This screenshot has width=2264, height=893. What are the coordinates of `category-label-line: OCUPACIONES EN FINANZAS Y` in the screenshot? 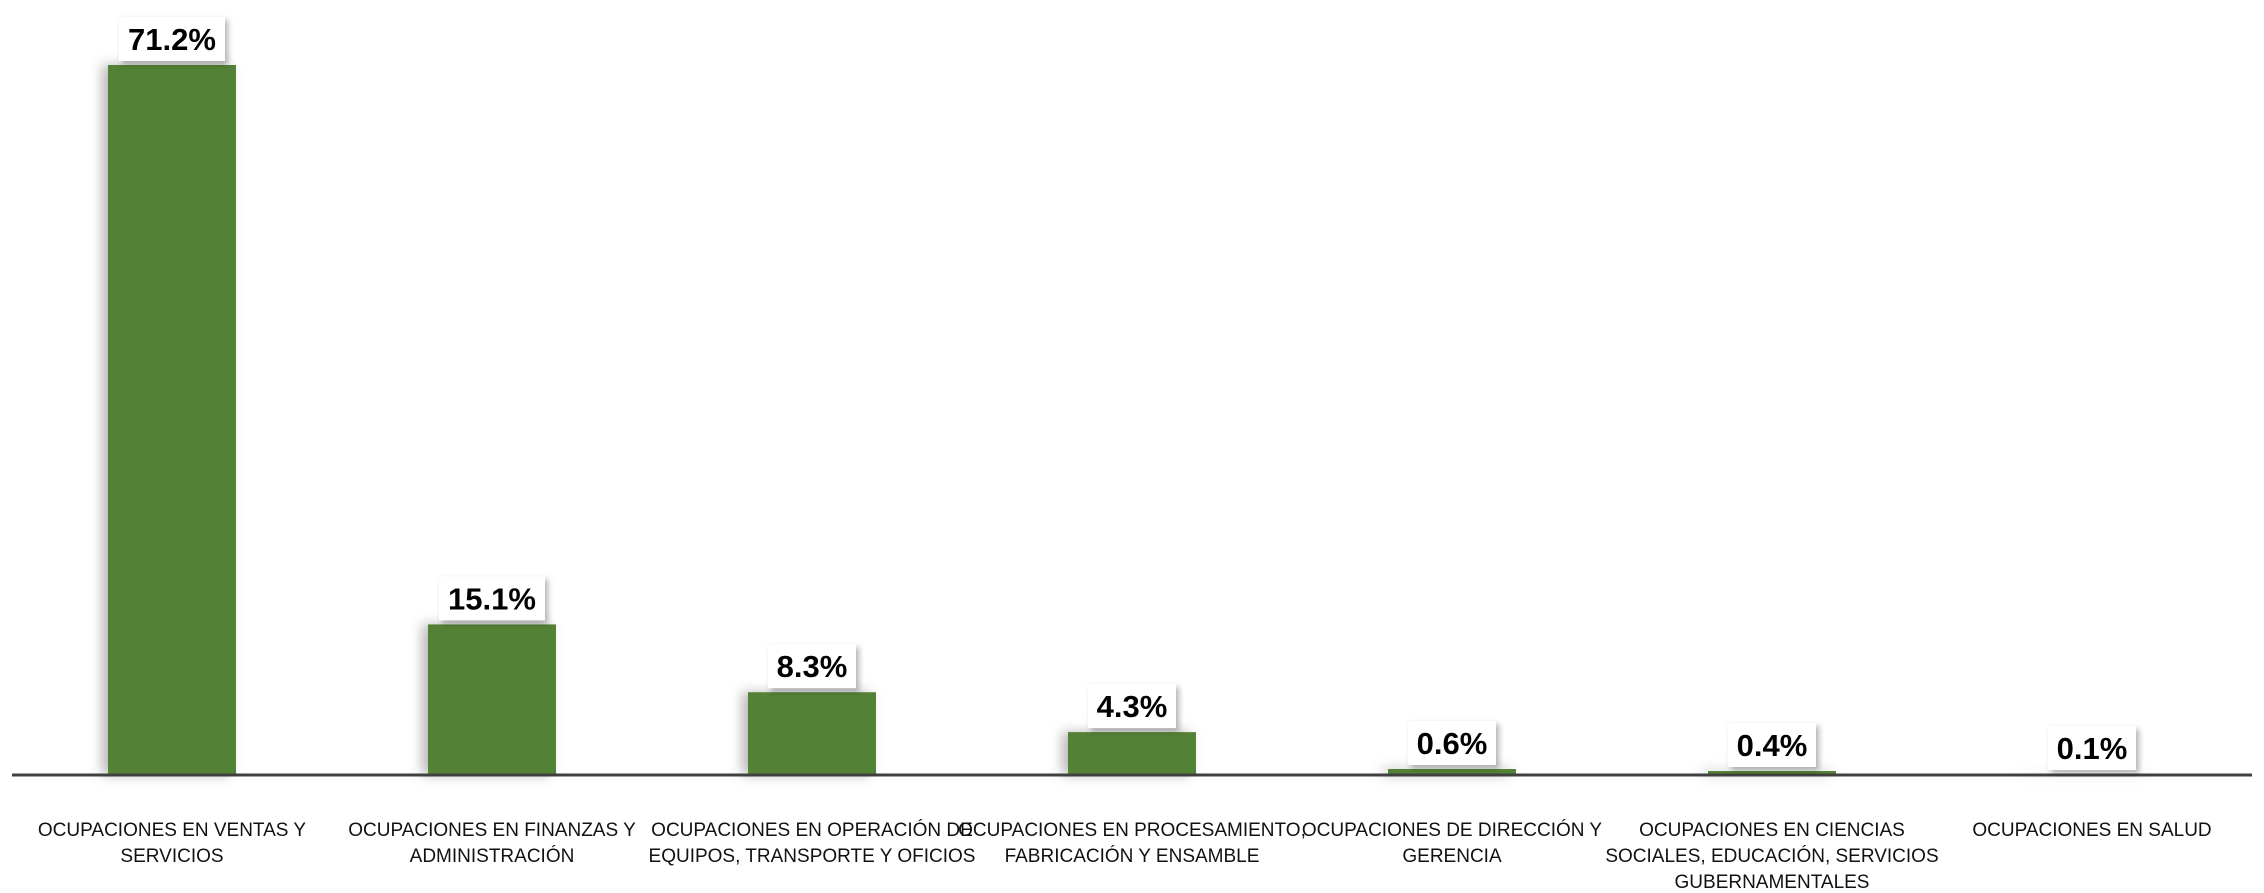 It's located at (492, 830).